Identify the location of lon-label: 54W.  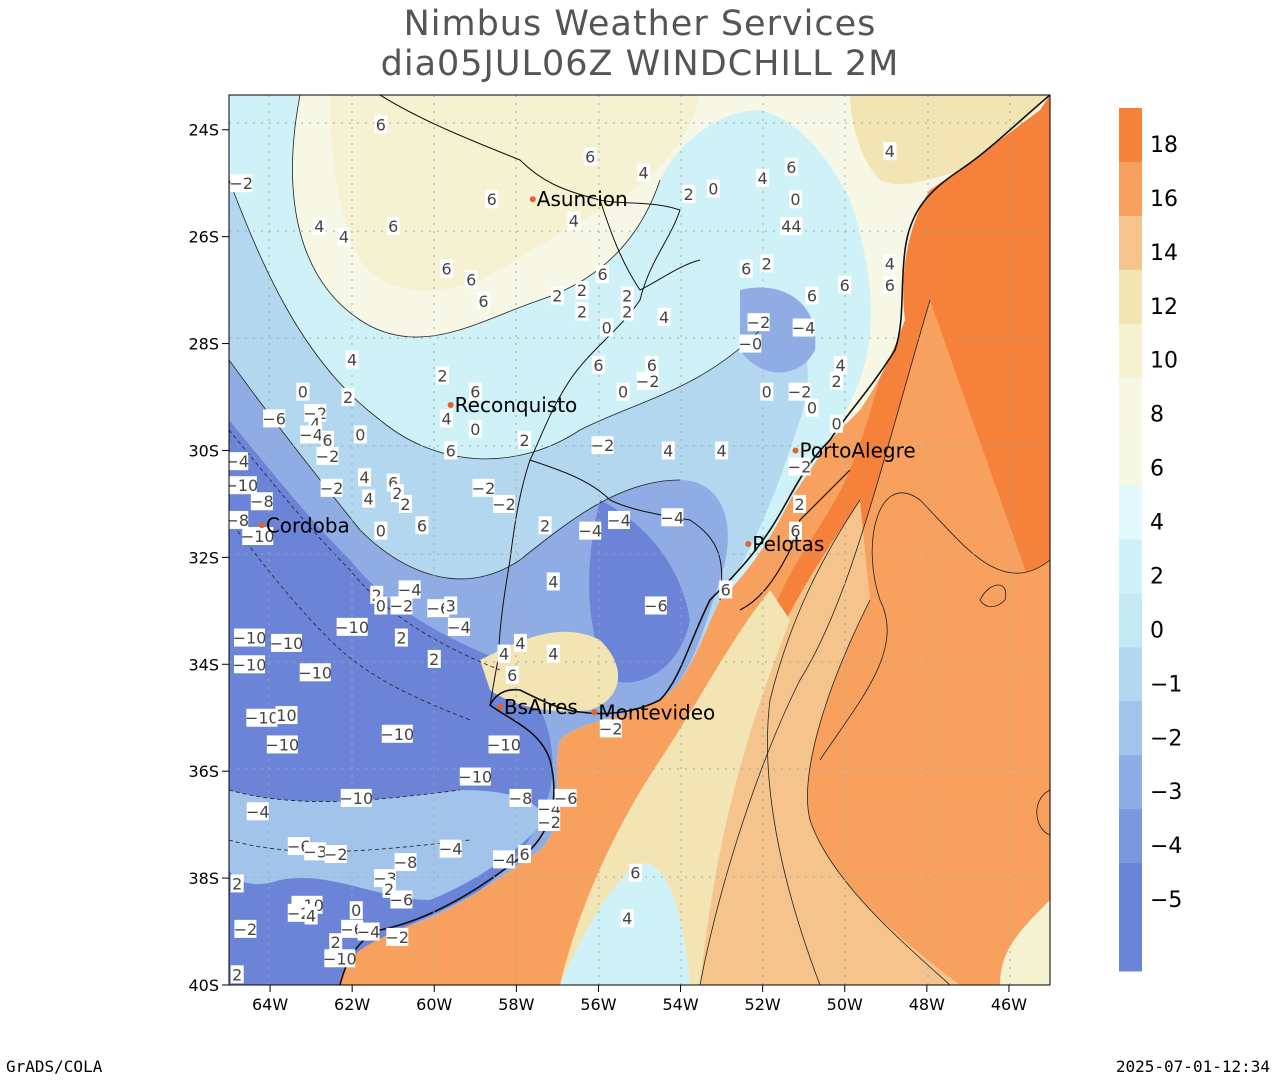
(680, 1004).